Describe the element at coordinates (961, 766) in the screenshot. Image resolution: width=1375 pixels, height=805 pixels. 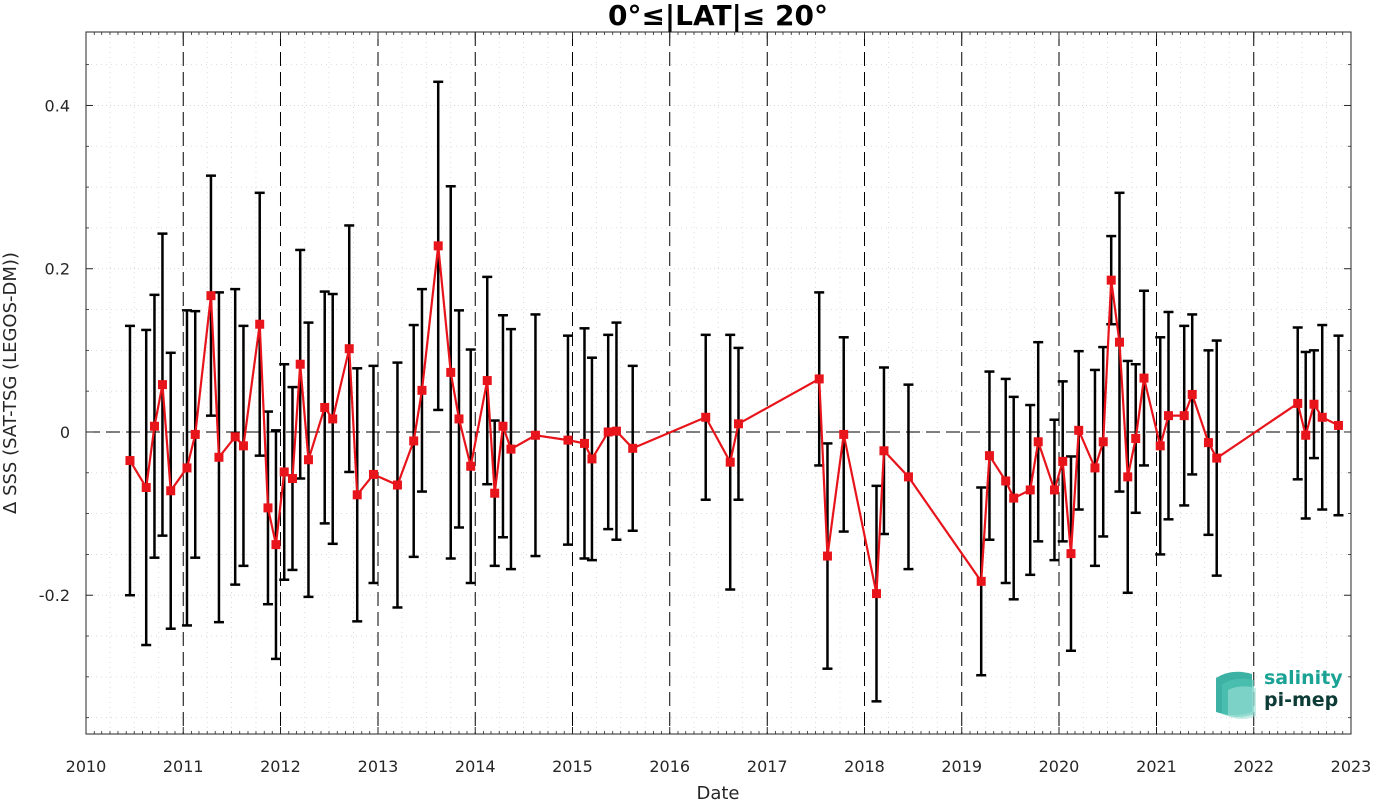
I see `x-tick-label: 2019` at that location.